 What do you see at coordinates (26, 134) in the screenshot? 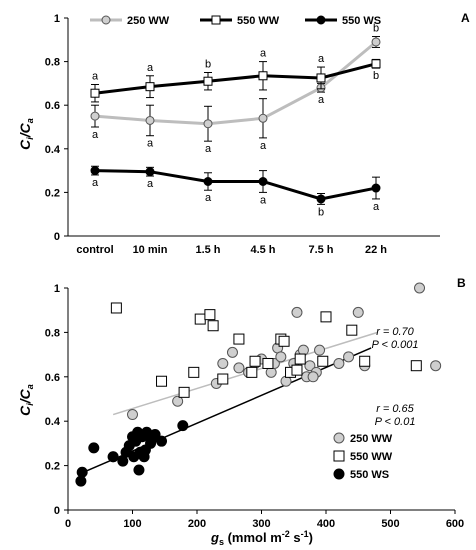
I see `panel-a-y-label: Ci/Ca` at bounding box center [26, 134].